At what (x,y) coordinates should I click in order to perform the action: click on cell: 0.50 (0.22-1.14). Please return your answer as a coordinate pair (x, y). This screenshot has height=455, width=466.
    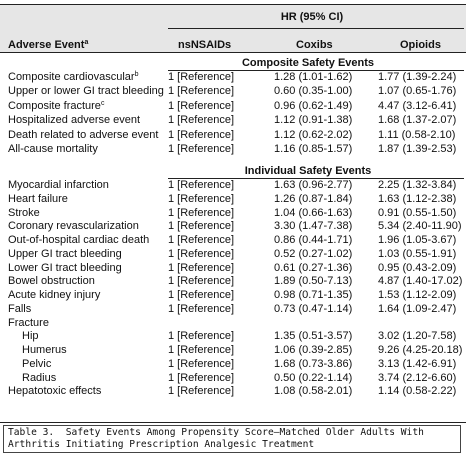
    Looking at the image, I should click on (313, 377).